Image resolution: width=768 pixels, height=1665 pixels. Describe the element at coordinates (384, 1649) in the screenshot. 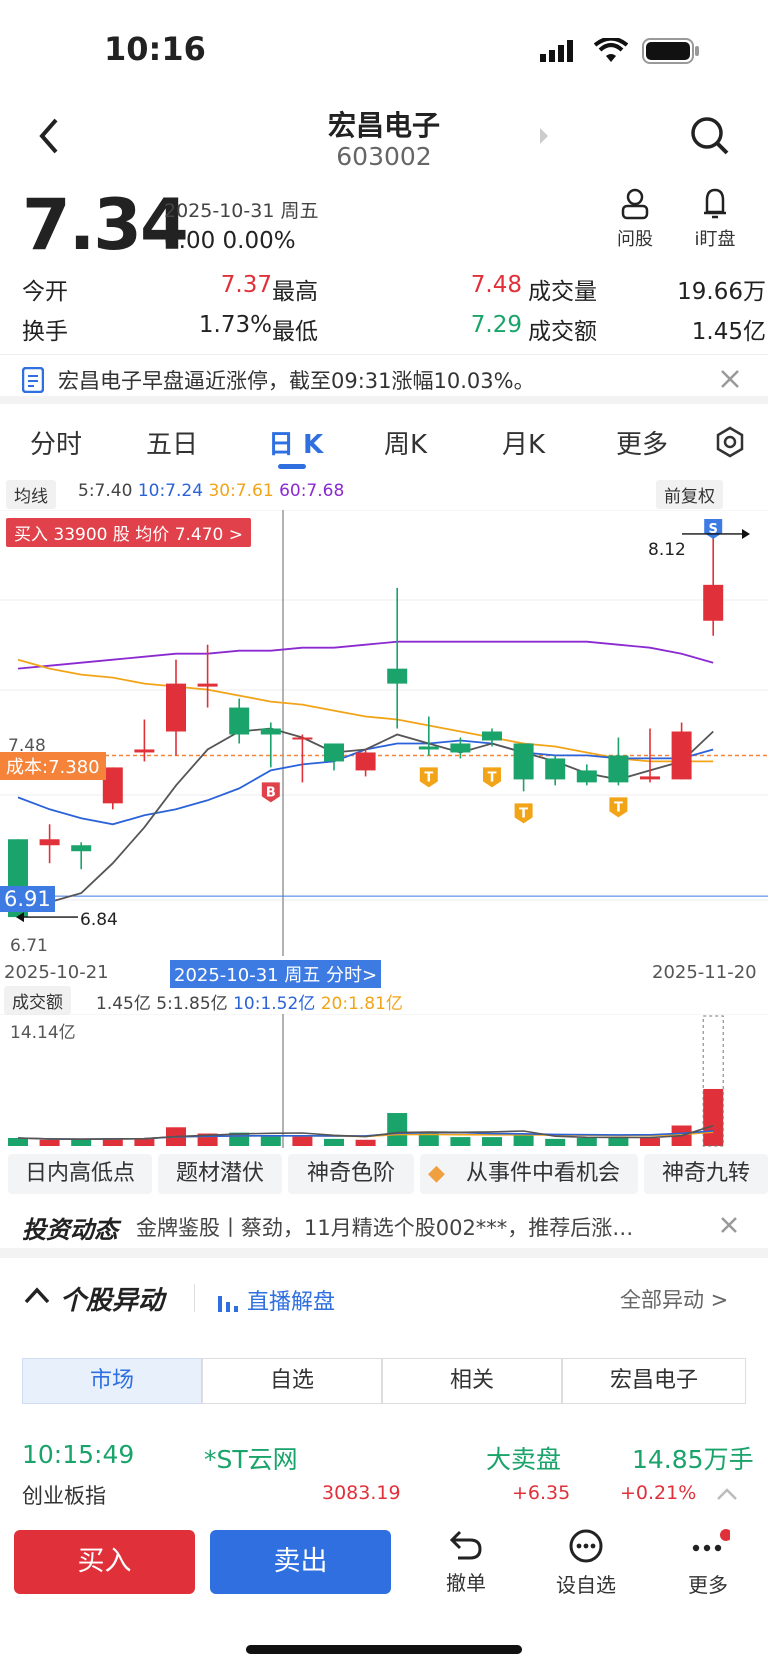

I see `home-indicator` at that location.